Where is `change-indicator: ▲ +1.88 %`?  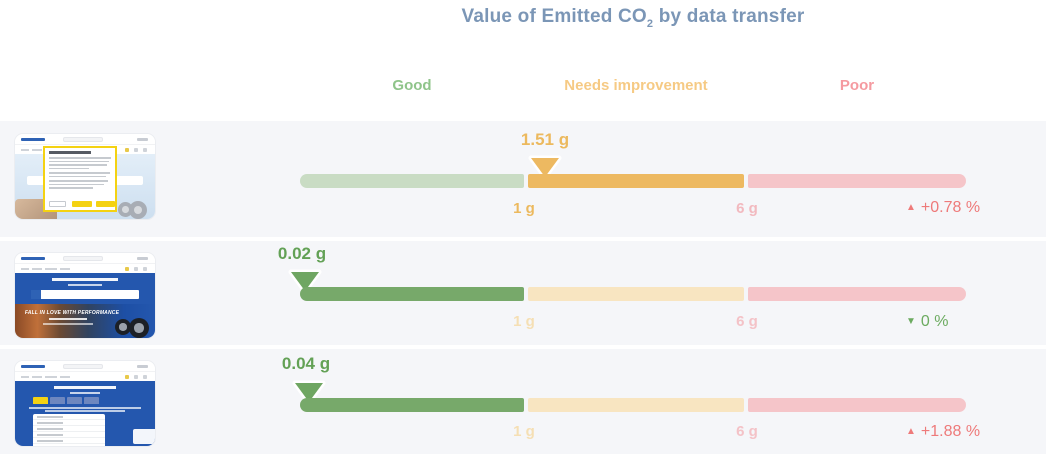
change-indicator: ▲ +1.88 % is located at coordinates (943, 432).